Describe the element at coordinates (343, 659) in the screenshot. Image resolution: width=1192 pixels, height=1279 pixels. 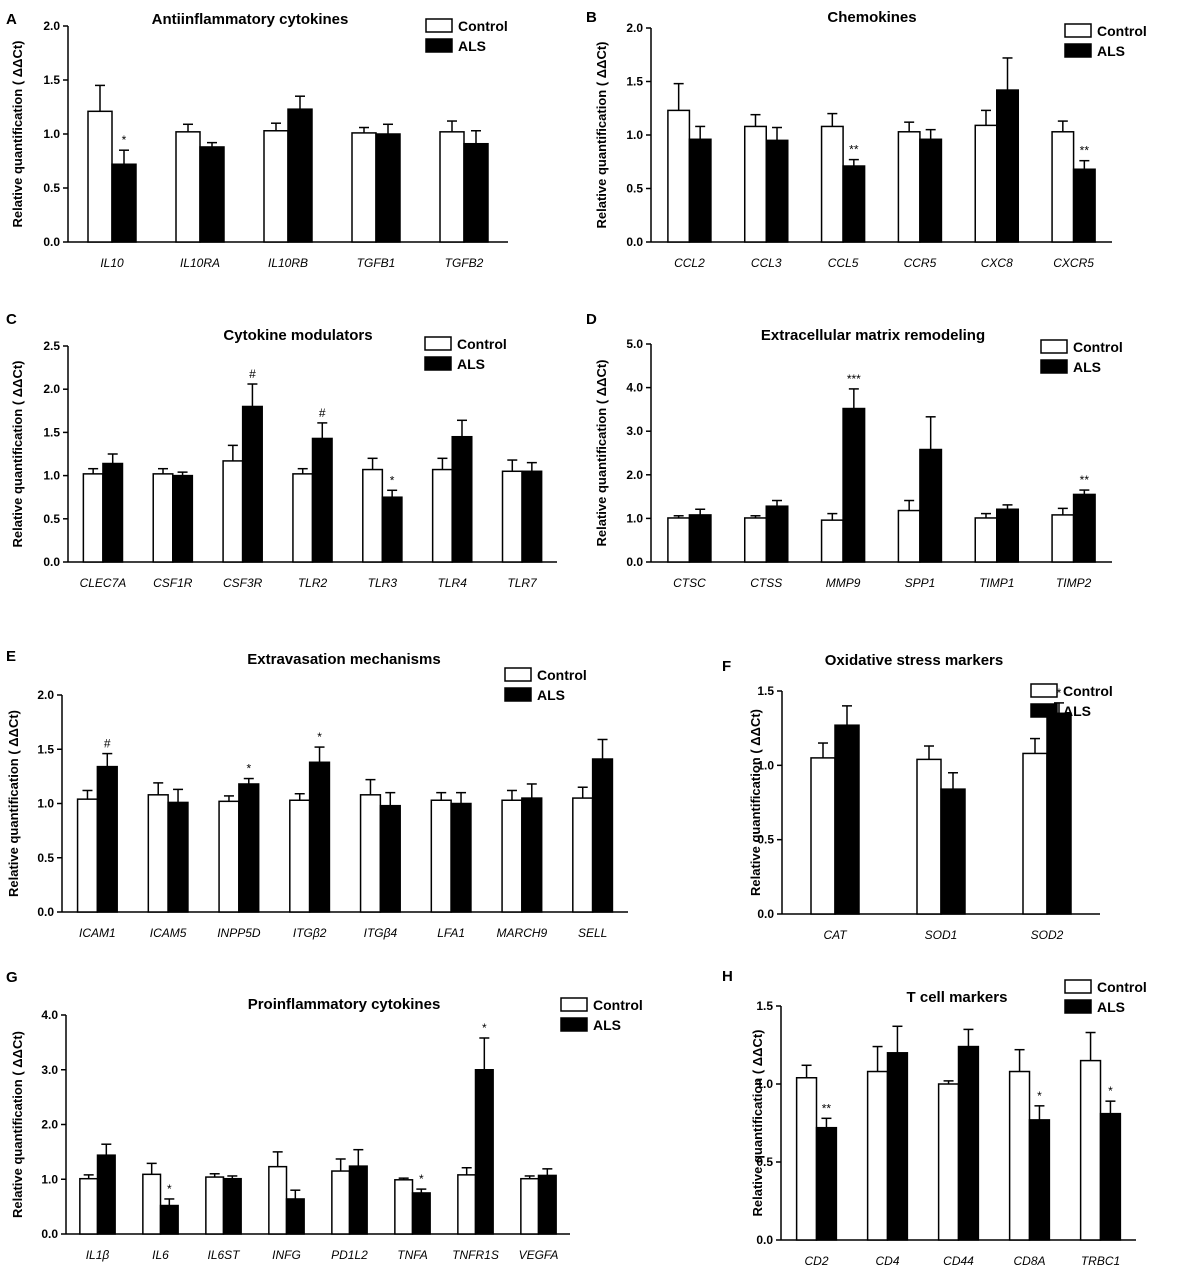
I see `chart-title: Extravasation mechanisms` at that location.